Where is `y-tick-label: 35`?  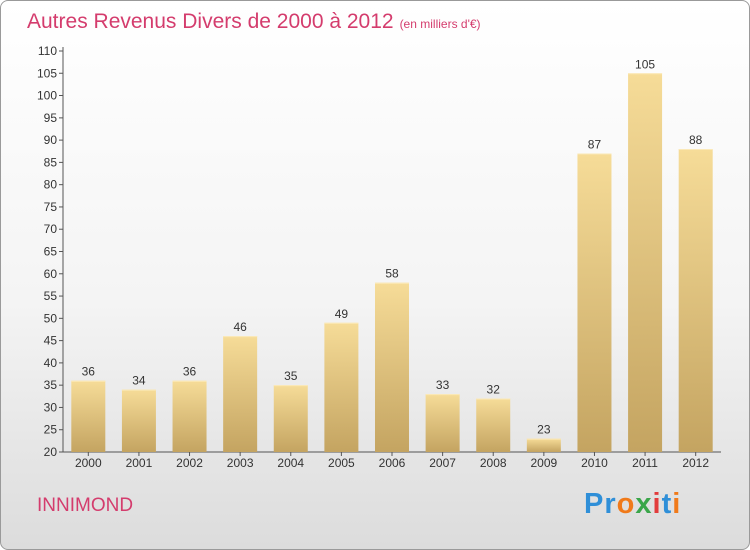
y-tick-label: 35 is located at coordinates (51, 385).